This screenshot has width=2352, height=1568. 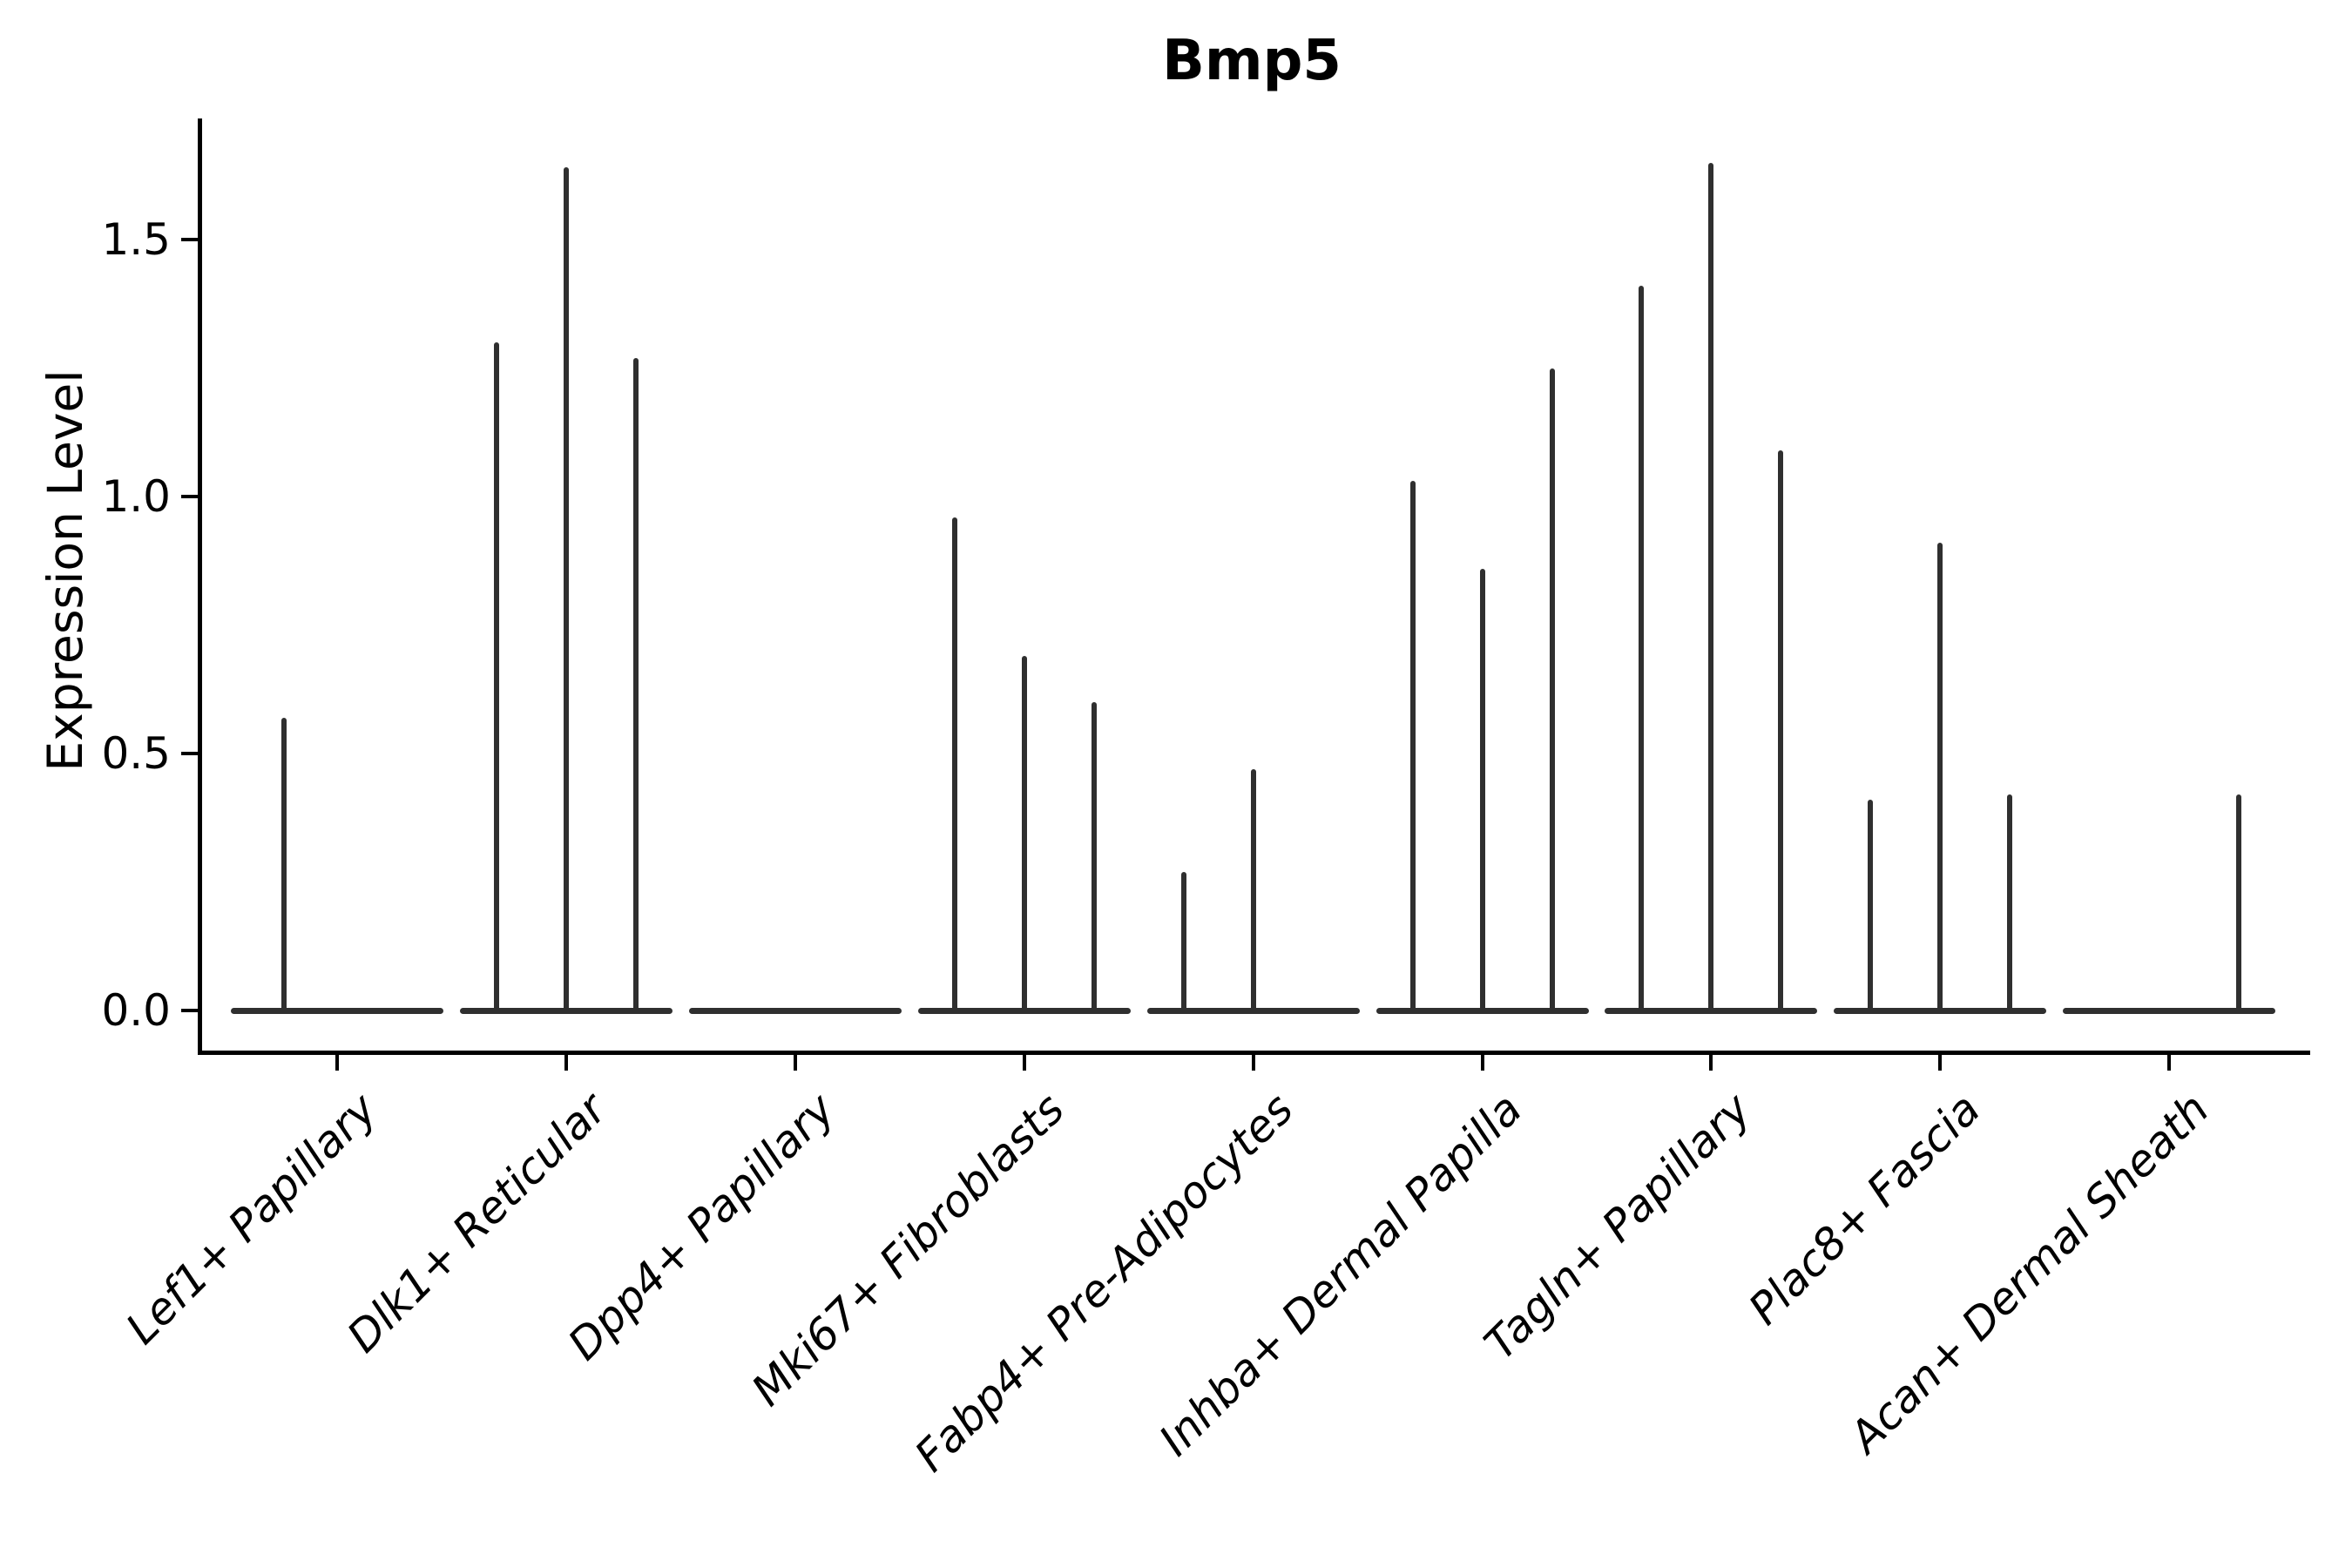 I want to click on y-tick-label: 1.5, so click(x=136, y=240).